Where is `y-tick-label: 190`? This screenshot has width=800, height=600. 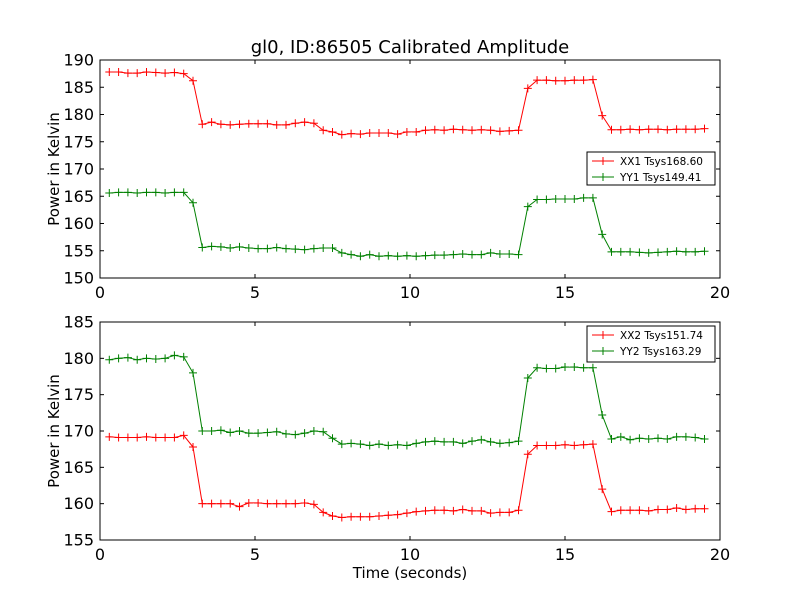 y-tick-label: 190 is located at coordinates (78, 60).